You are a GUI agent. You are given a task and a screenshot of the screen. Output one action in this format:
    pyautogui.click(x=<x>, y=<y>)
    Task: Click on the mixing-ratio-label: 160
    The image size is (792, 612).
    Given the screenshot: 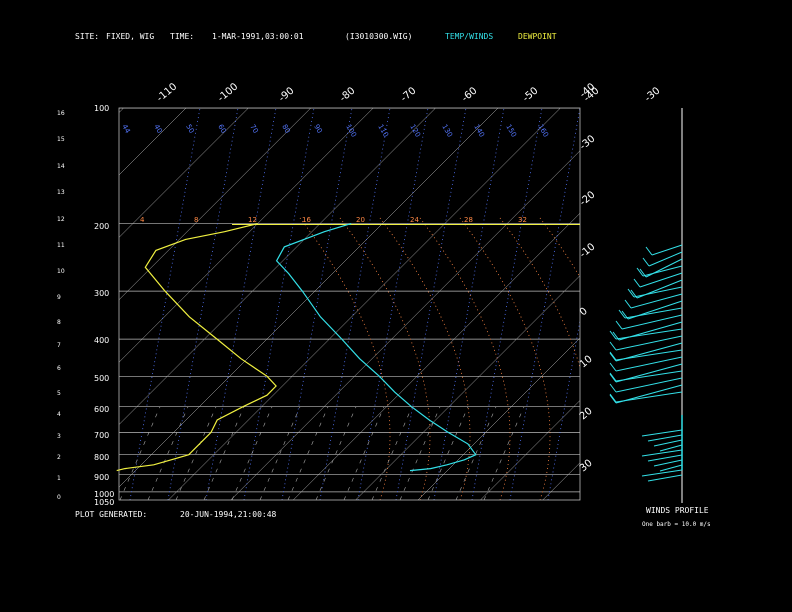 What is the action you would take?
    pyautogui.click(x=543, y=131)
    